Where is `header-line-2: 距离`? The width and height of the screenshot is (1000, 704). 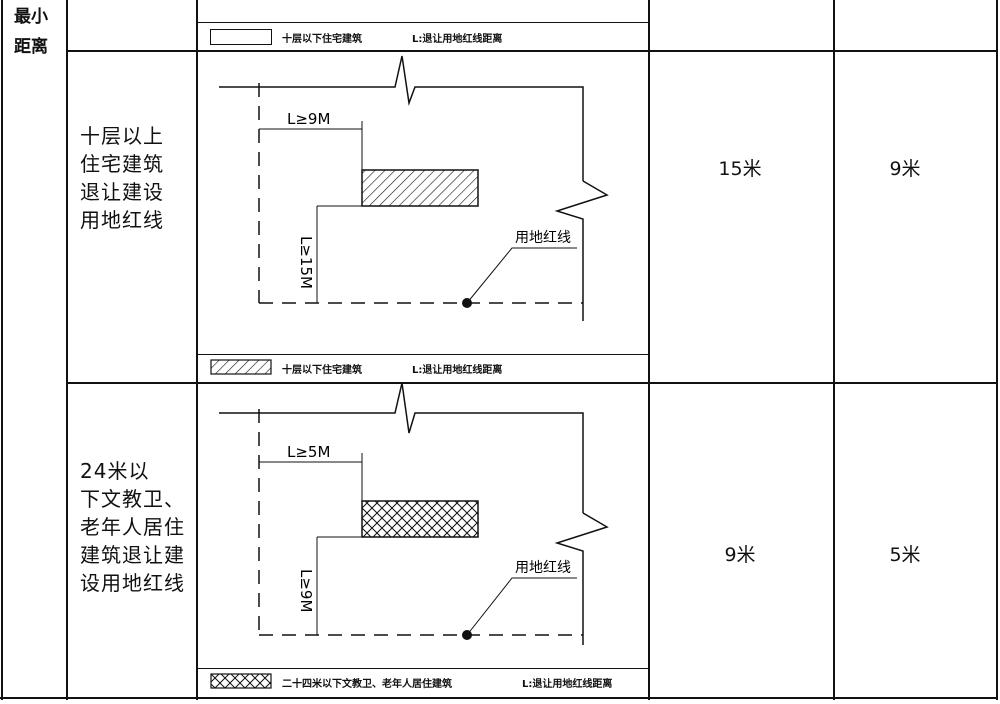 header-line-2: 距离 is located at coordinates (31, 47).